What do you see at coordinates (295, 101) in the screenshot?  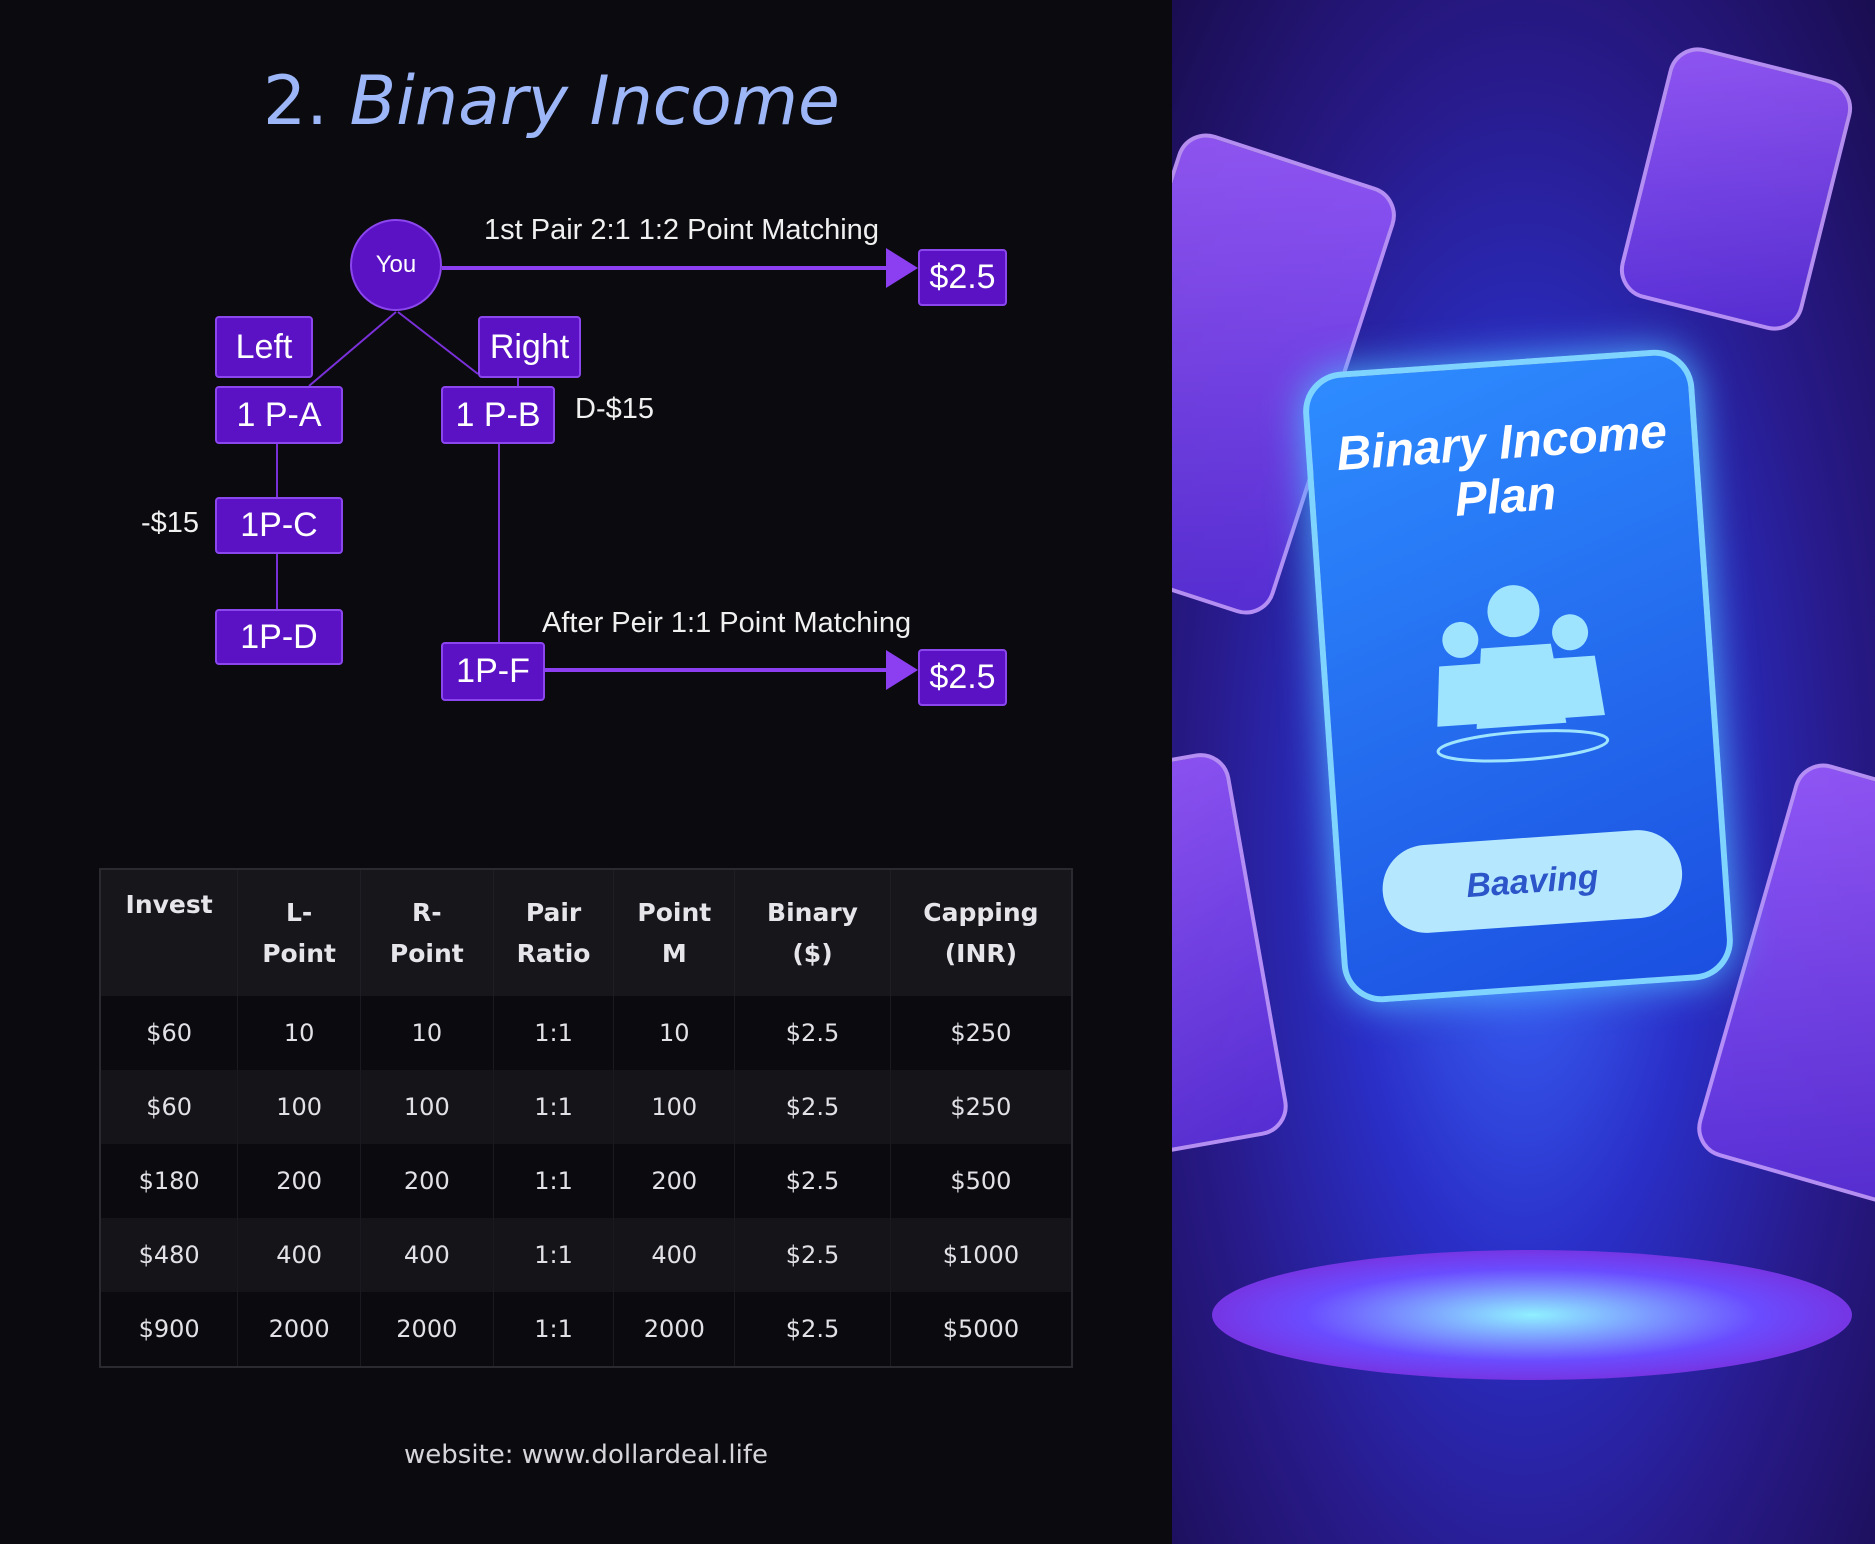 I see `title-number: 2.` at bounding box center [295, 101].